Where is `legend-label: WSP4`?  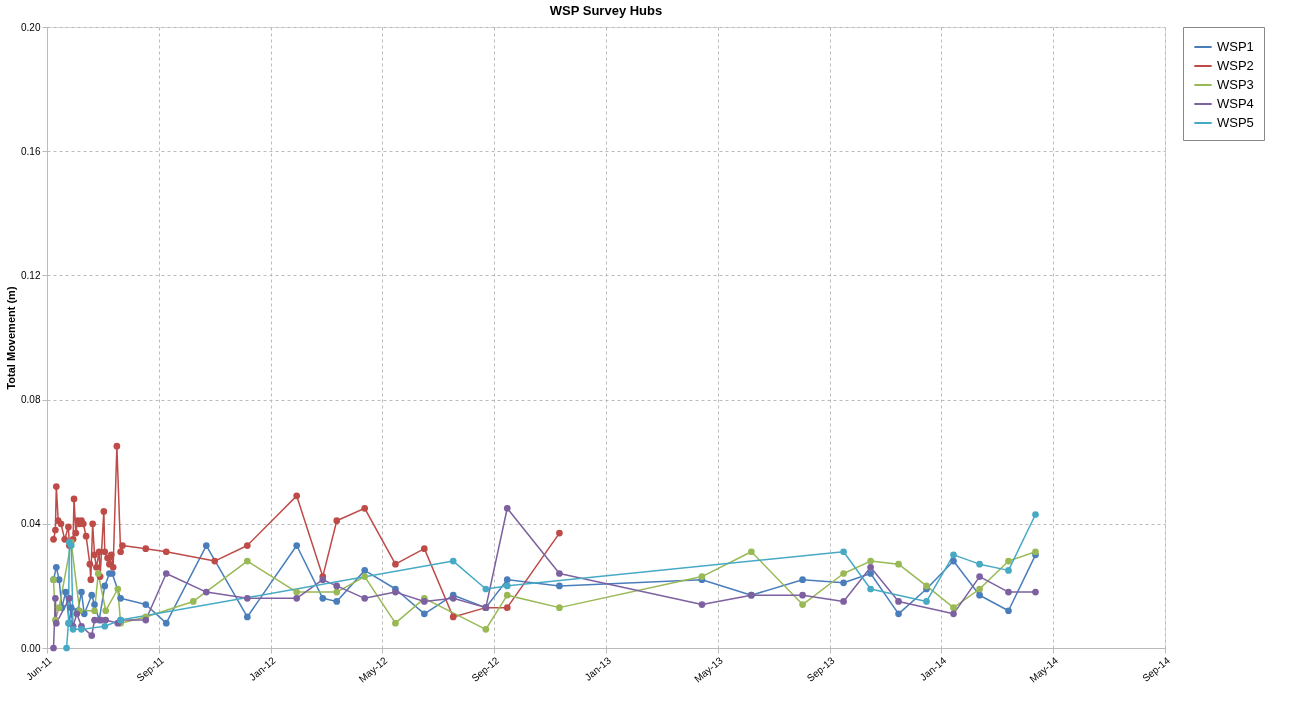
legend-label: WSP4 is located at coordinates (1235, 103).